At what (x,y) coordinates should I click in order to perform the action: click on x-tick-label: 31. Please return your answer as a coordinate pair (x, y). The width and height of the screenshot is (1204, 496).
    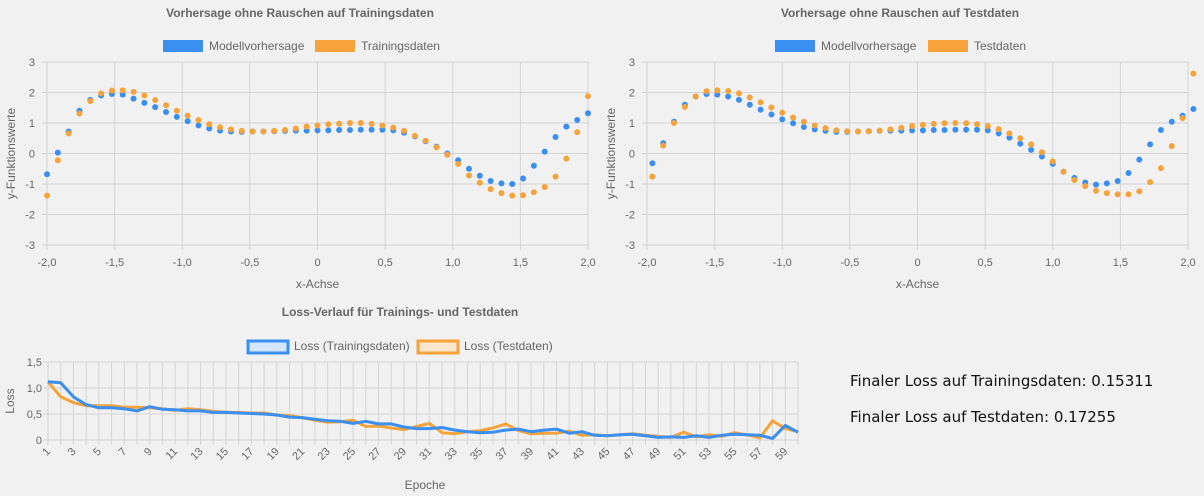
    Looking at the image, I should click on (425, 454).